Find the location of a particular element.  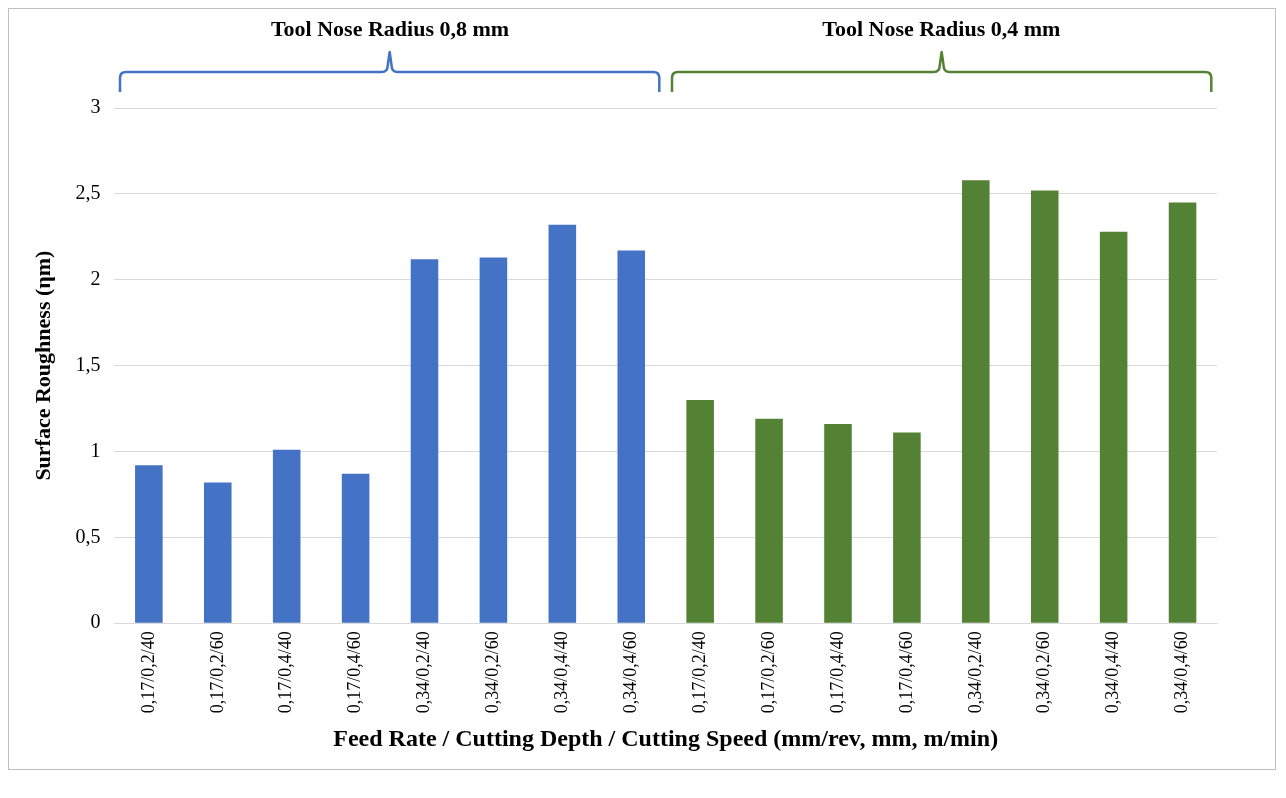

y-tick-label: 0,5 is located at coordinates (88, 535).